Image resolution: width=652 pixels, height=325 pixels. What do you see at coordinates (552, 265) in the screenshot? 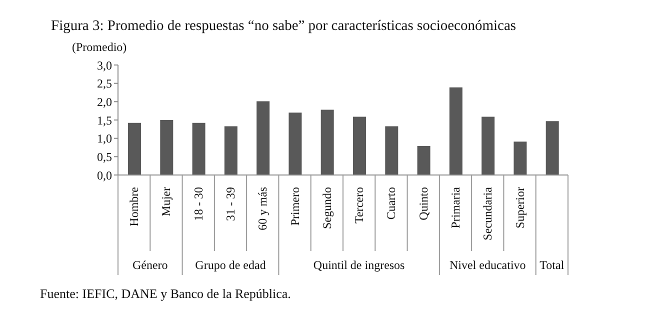
I see `text: Total` at bounding box center [552, 265].